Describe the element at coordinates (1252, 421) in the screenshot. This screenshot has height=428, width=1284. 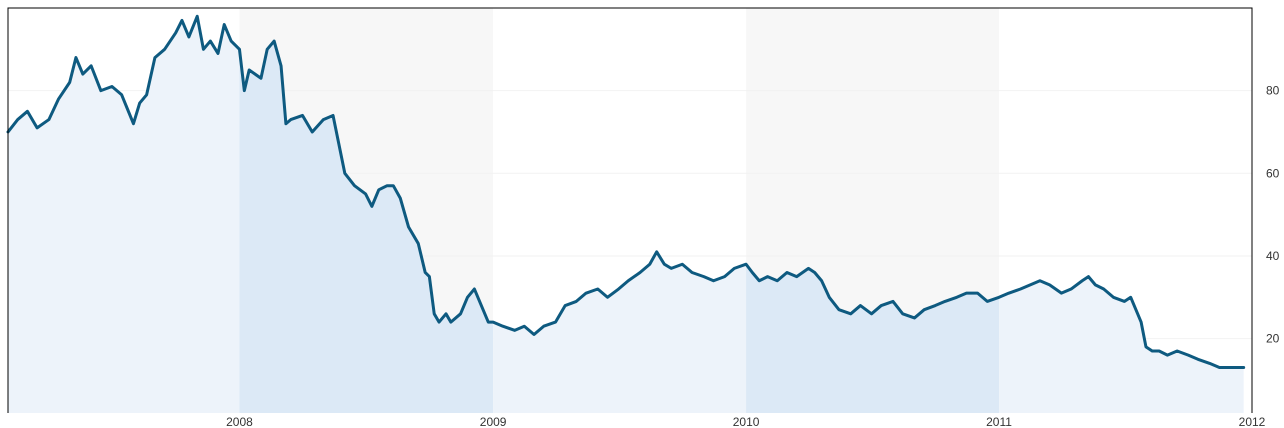
I see `x-tick-label: 2012` at that location.